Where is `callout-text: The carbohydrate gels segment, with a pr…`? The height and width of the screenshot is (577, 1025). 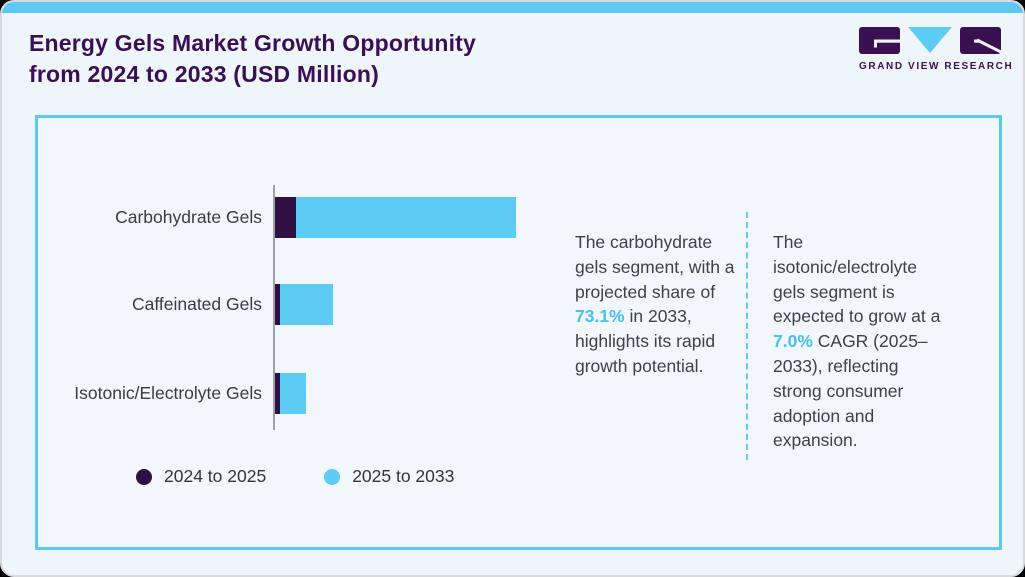 callout-text: The carbohydrate gels segment, with a pr… is located at coordinates (655, 267).